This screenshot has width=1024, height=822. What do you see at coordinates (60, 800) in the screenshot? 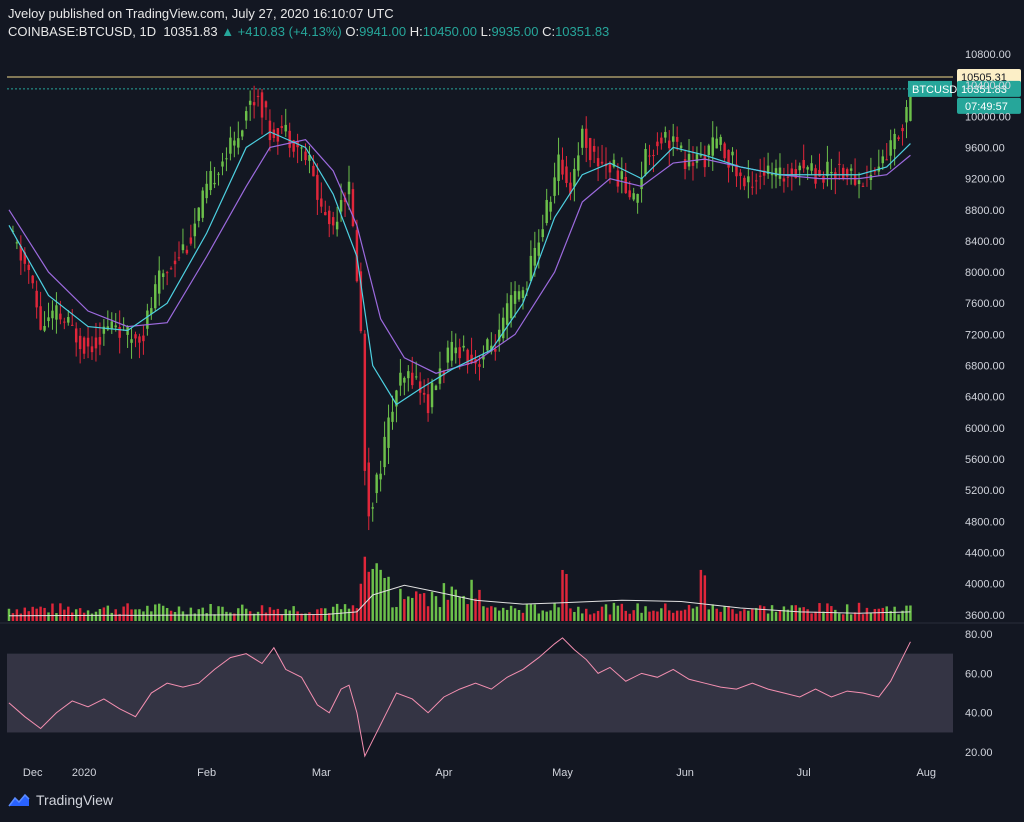
I see `tradingview-footer: TradingView` at bounding box center [60, 800].